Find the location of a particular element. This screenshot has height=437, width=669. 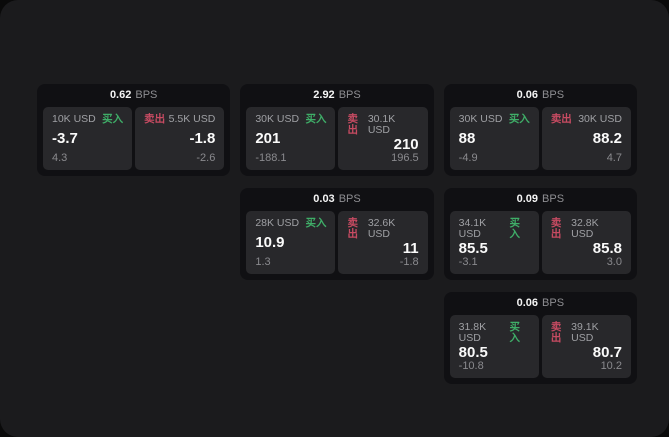

buy-price: 85.5 is located at coordinates (473, 248).